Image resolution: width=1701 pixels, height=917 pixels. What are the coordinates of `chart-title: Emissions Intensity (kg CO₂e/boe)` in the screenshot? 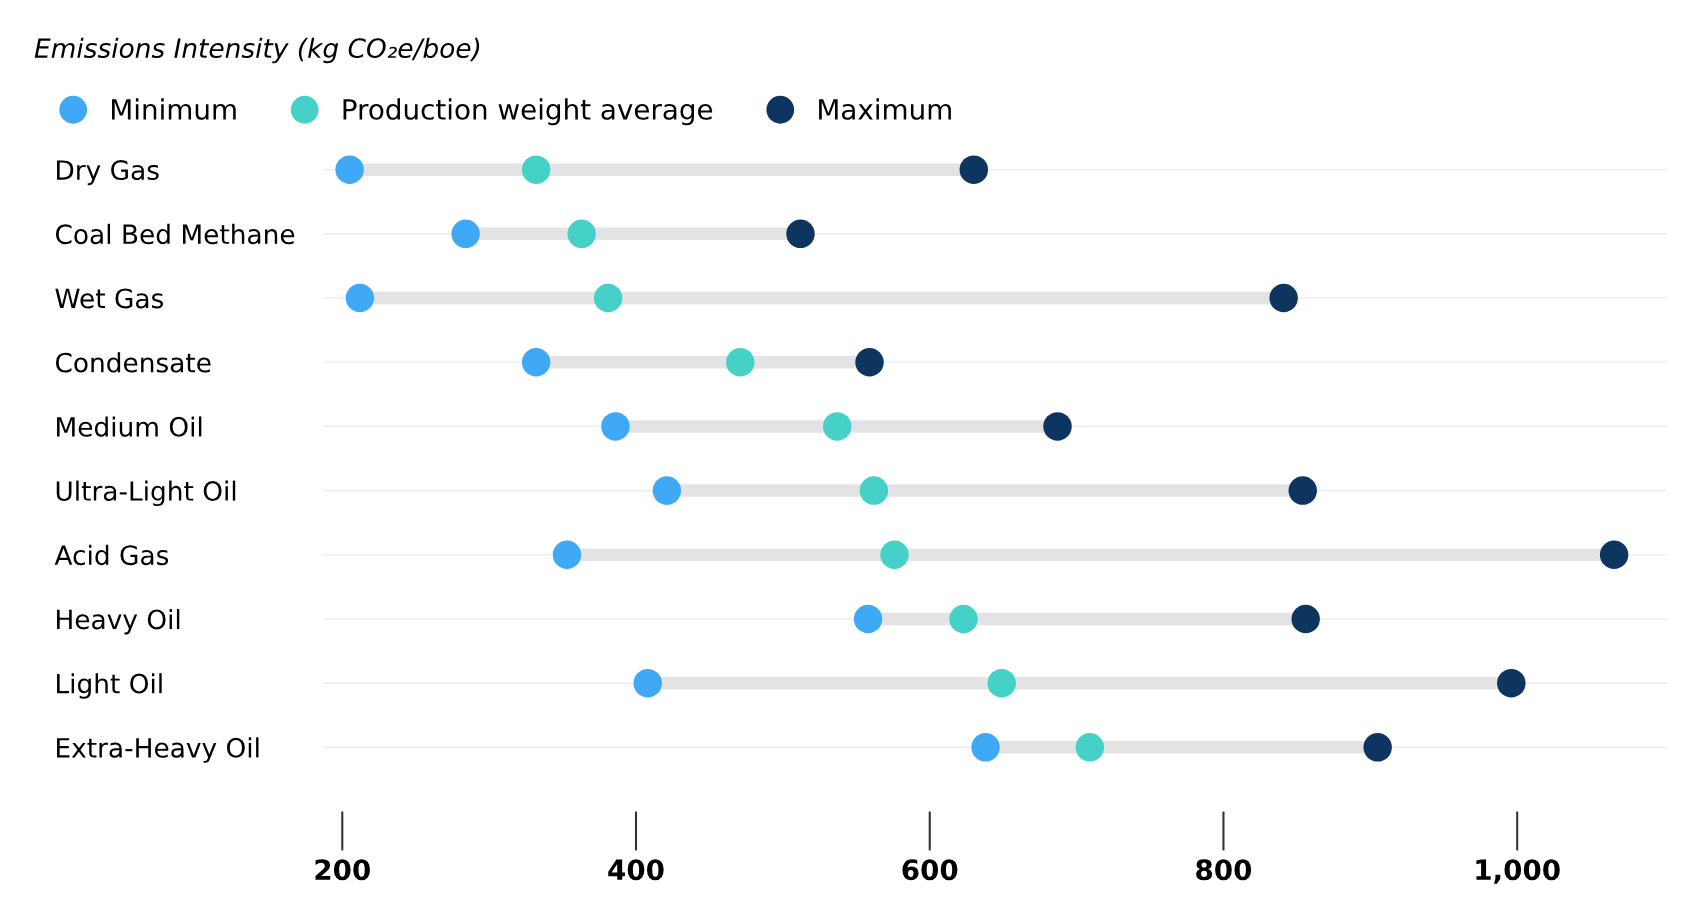 It's located at (257, 50).